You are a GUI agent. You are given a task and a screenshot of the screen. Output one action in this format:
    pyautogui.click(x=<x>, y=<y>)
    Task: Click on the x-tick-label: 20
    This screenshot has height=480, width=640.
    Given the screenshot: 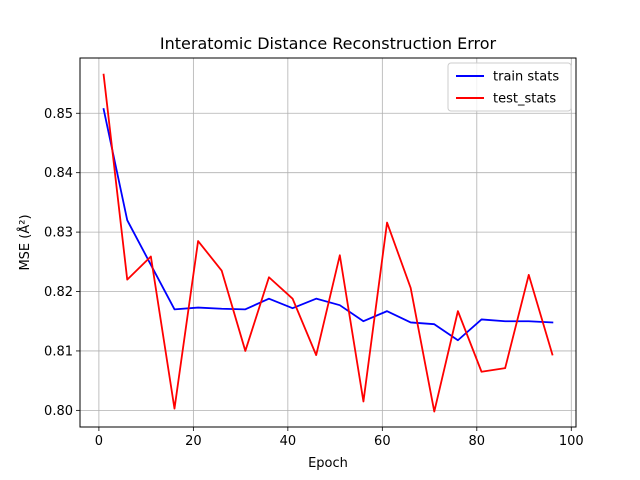 What is the action you would take?
    pyautogui.click(x=193, y=441)
    